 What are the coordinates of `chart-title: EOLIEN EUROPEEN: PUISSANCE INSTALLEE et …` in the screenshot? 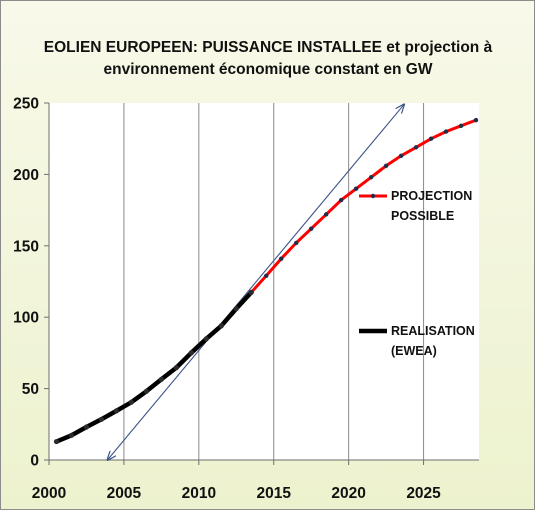 It's located at (268, 47).